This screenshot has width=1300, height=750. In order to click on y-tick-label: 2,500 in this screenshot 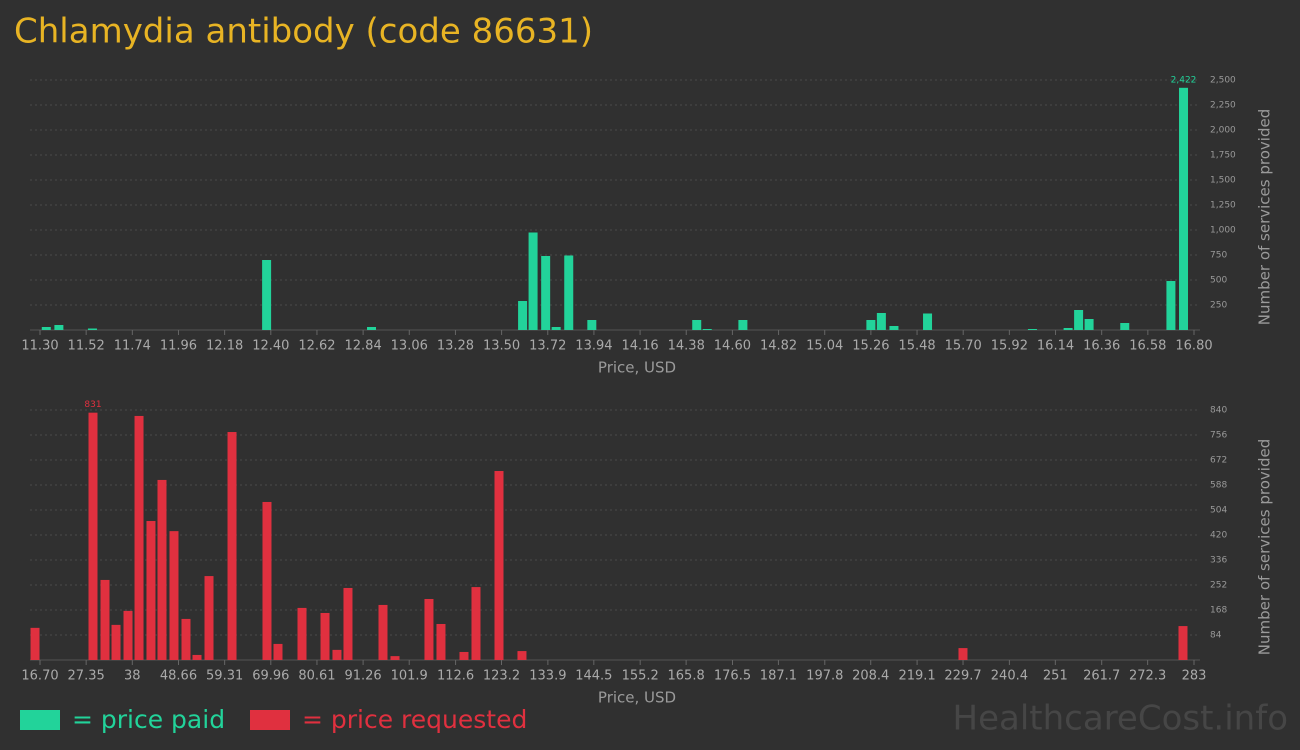, I will do `click(1223, 81)`.